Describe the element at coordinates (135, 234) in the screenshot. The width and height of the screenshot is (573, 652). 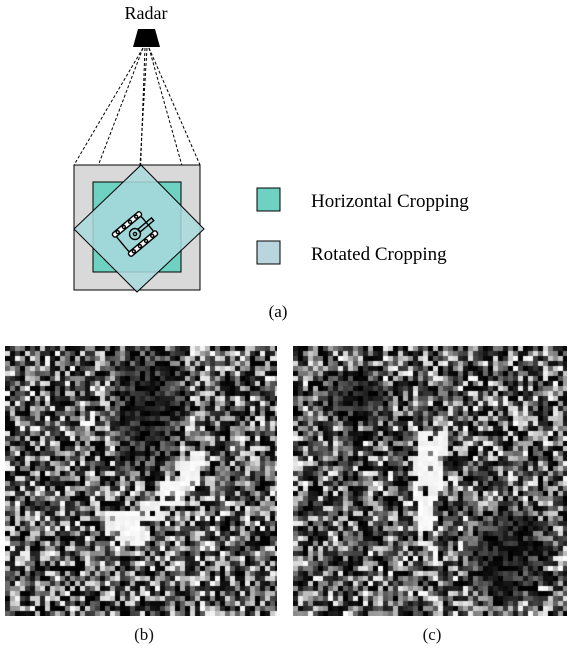
I see `tank-icon` at that location.